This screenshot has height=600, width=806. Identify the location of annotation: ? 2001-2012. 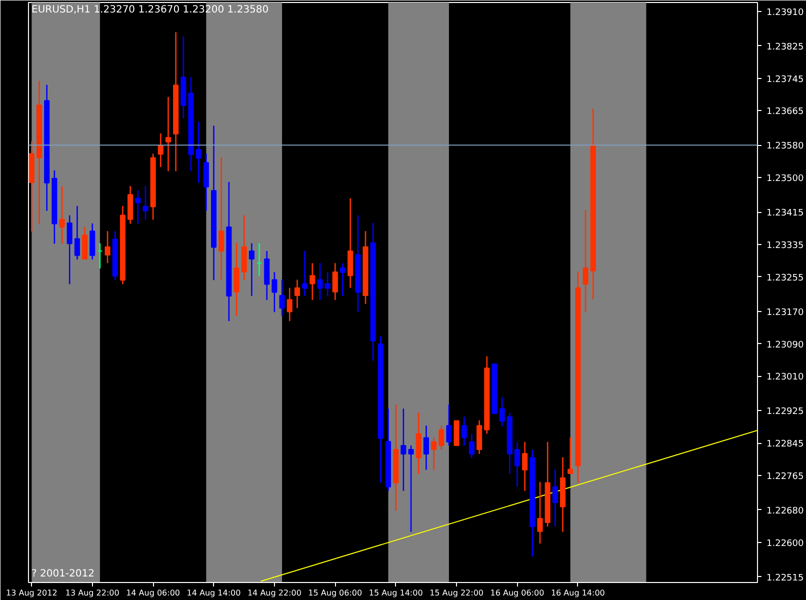
(63, 574).